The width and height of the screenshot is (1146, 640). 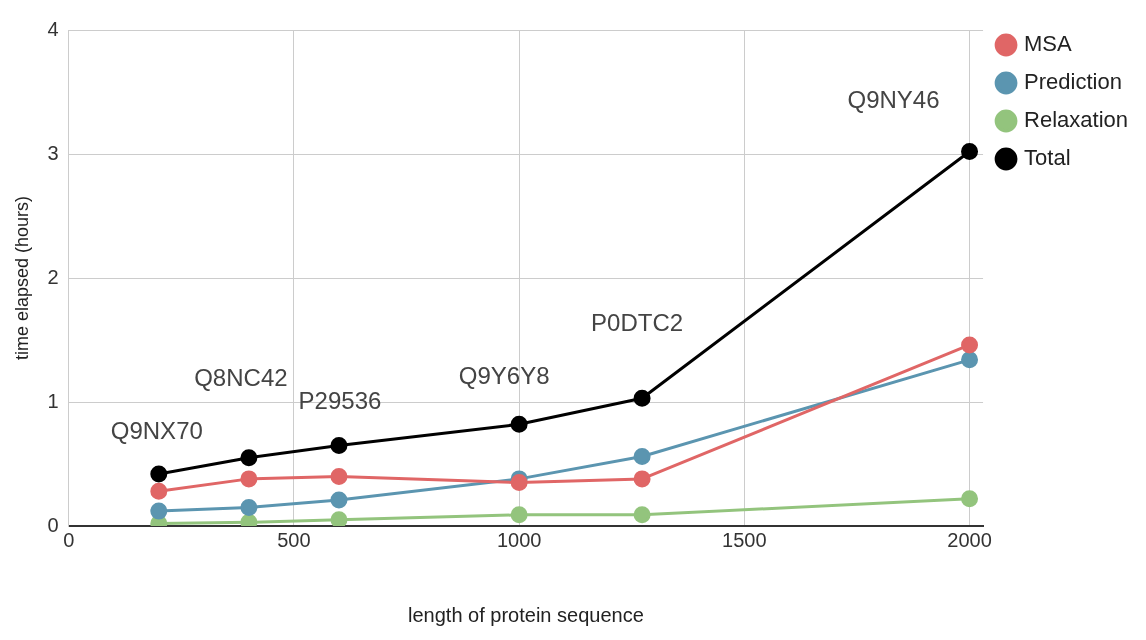 What do you see at coordinates (893, 100) in the screenshot?
I see `annotation: Q9NY46` at bounding box center [893, 100].